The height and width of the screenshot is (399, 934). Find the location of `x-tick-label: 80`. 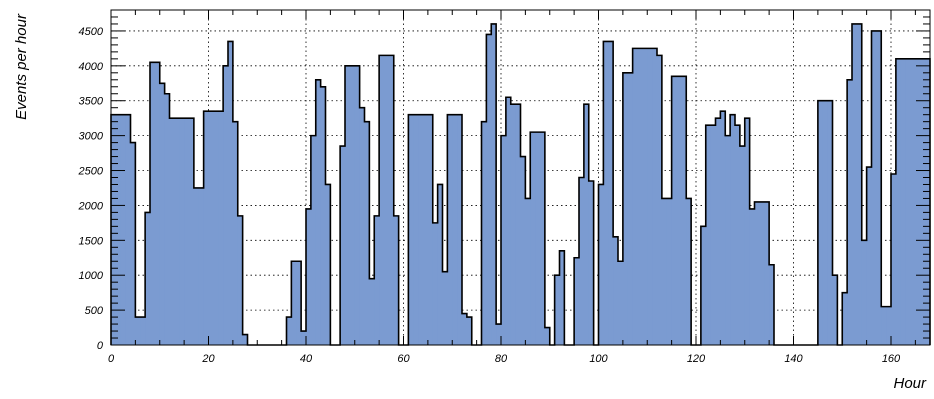

x-tick-label: 80 is located at coordinates (501, 359).